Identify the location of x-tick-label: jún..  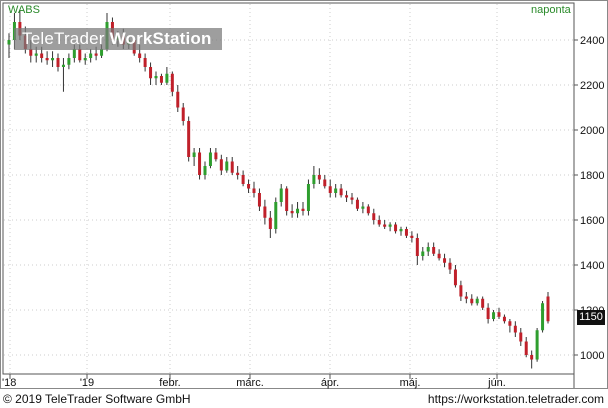
(496, 383).